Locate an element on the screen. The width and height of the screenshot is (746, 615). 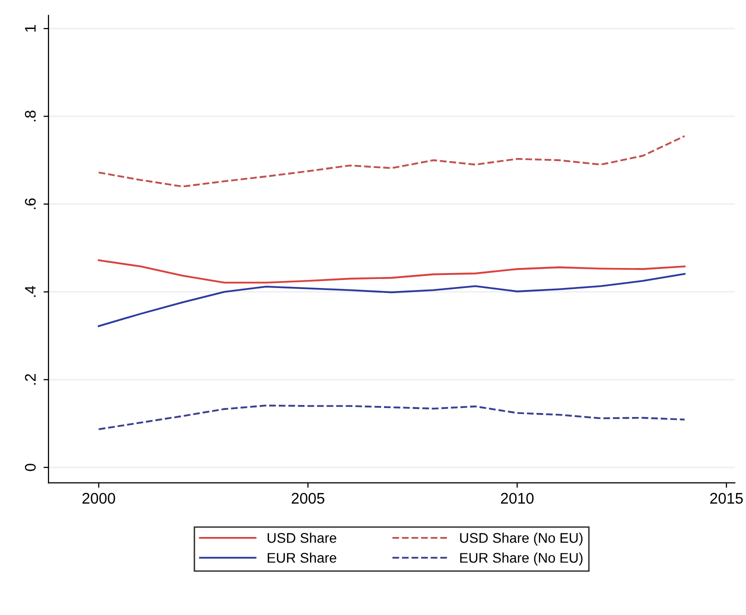
y-tick-label: .4 is located at coordinates (30, 291).